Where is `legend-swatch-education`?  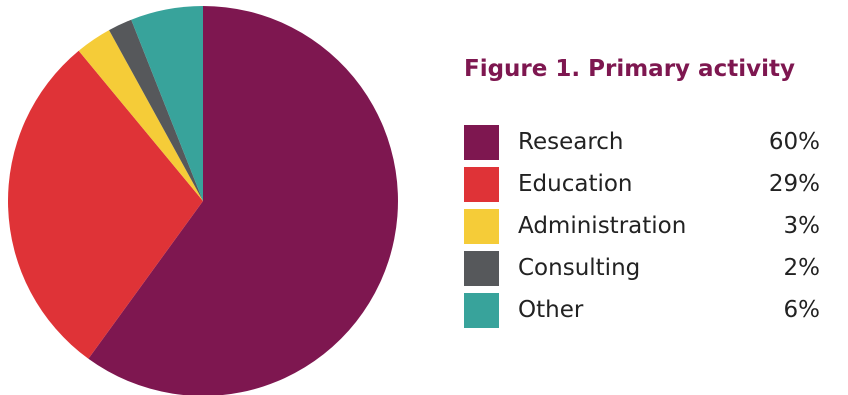
legend-swatch-education is located at coordinates (481, 184).